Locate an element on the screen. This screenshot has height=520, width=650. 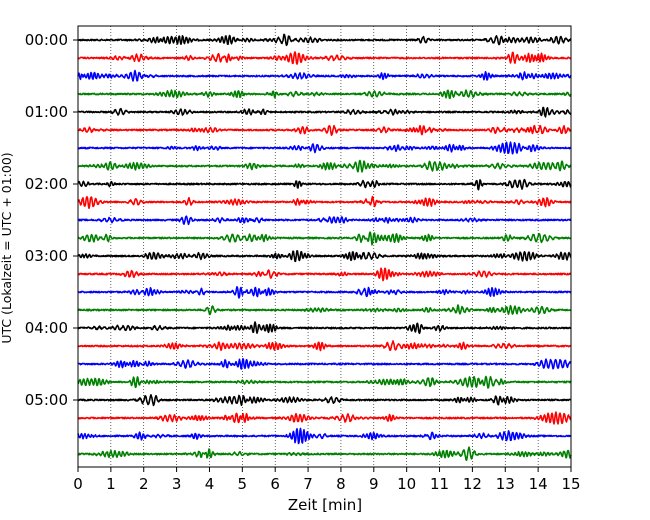
y-axis-label: UTC (Lokalzeit = UTC + 01:00) is located at coordinates (7, 247).